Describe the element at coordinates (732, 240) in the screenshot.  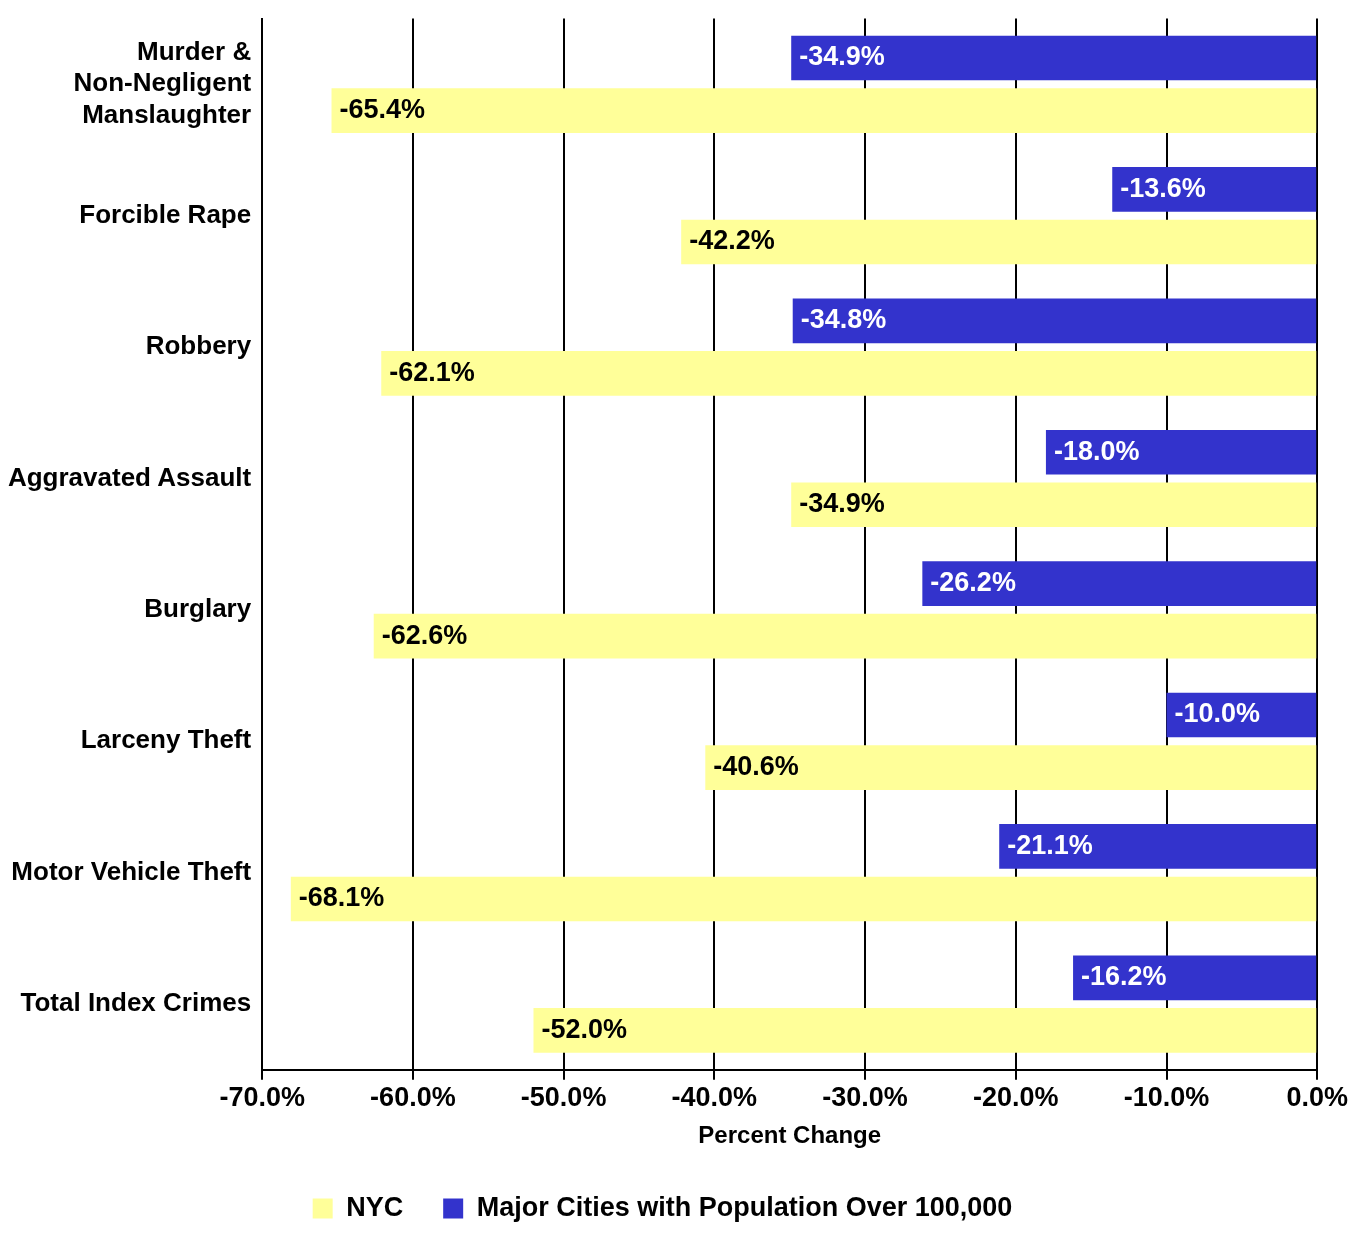
I see `data-label: -42.2%` at that location.